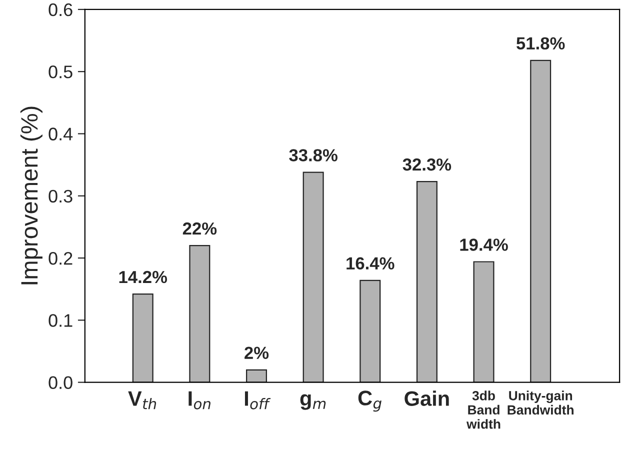 The width and height of the screenshot is (629, 472). What do you see at coordinates (426, 398) in the screenshot?
I see `x-tick-label: Gain` at bounding box center [426, 398].